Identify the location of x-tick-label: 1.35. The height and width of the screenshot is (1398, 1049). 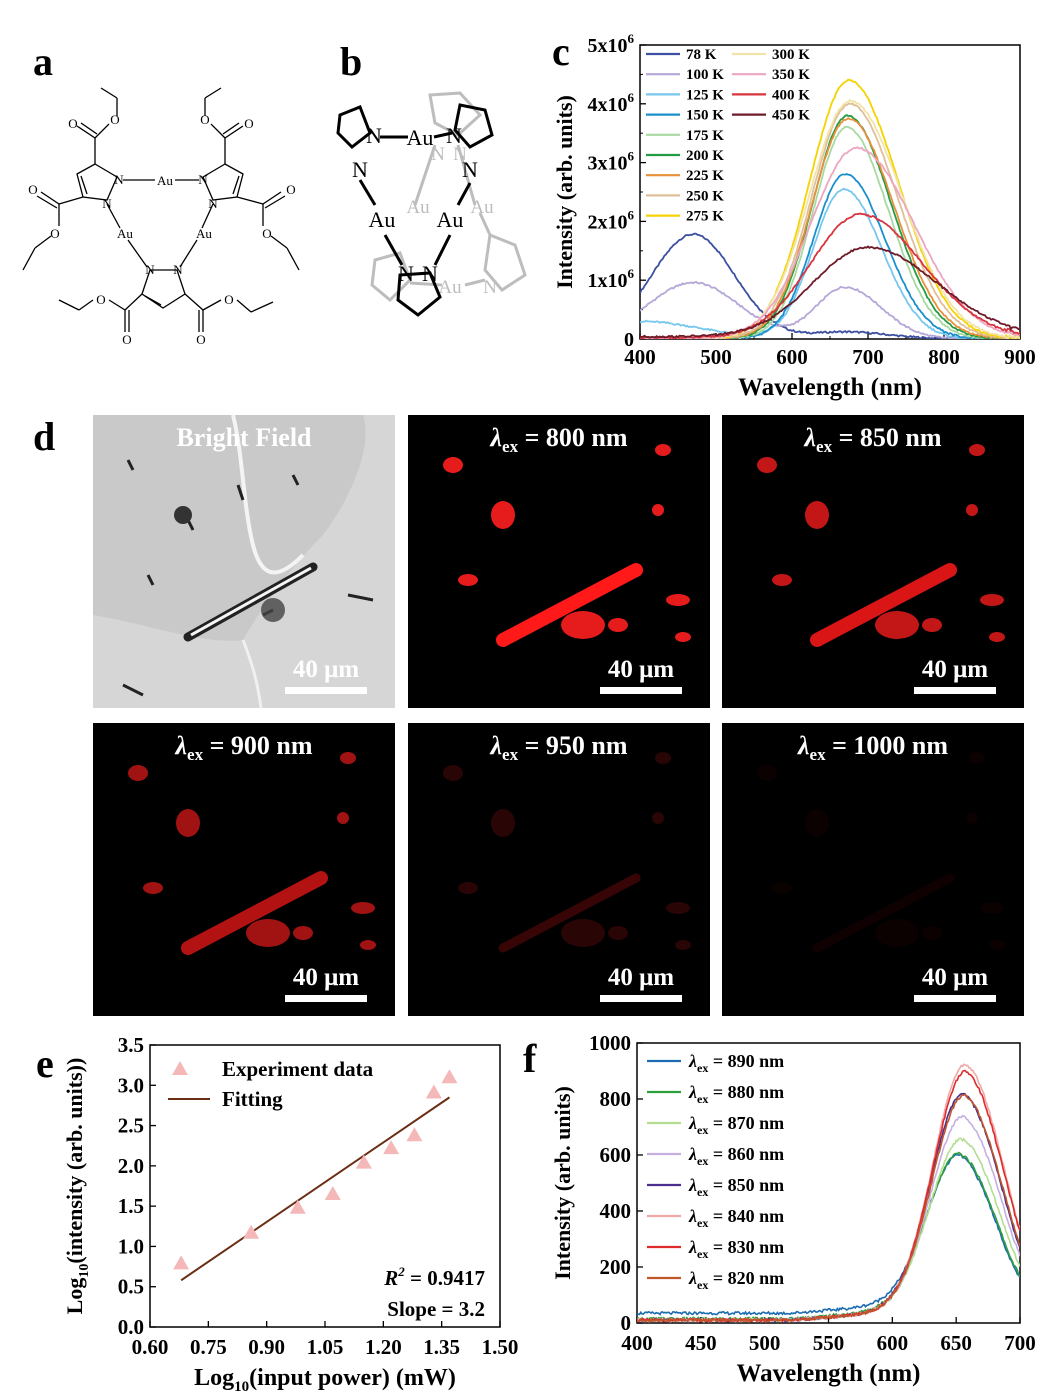
(441, 1347).